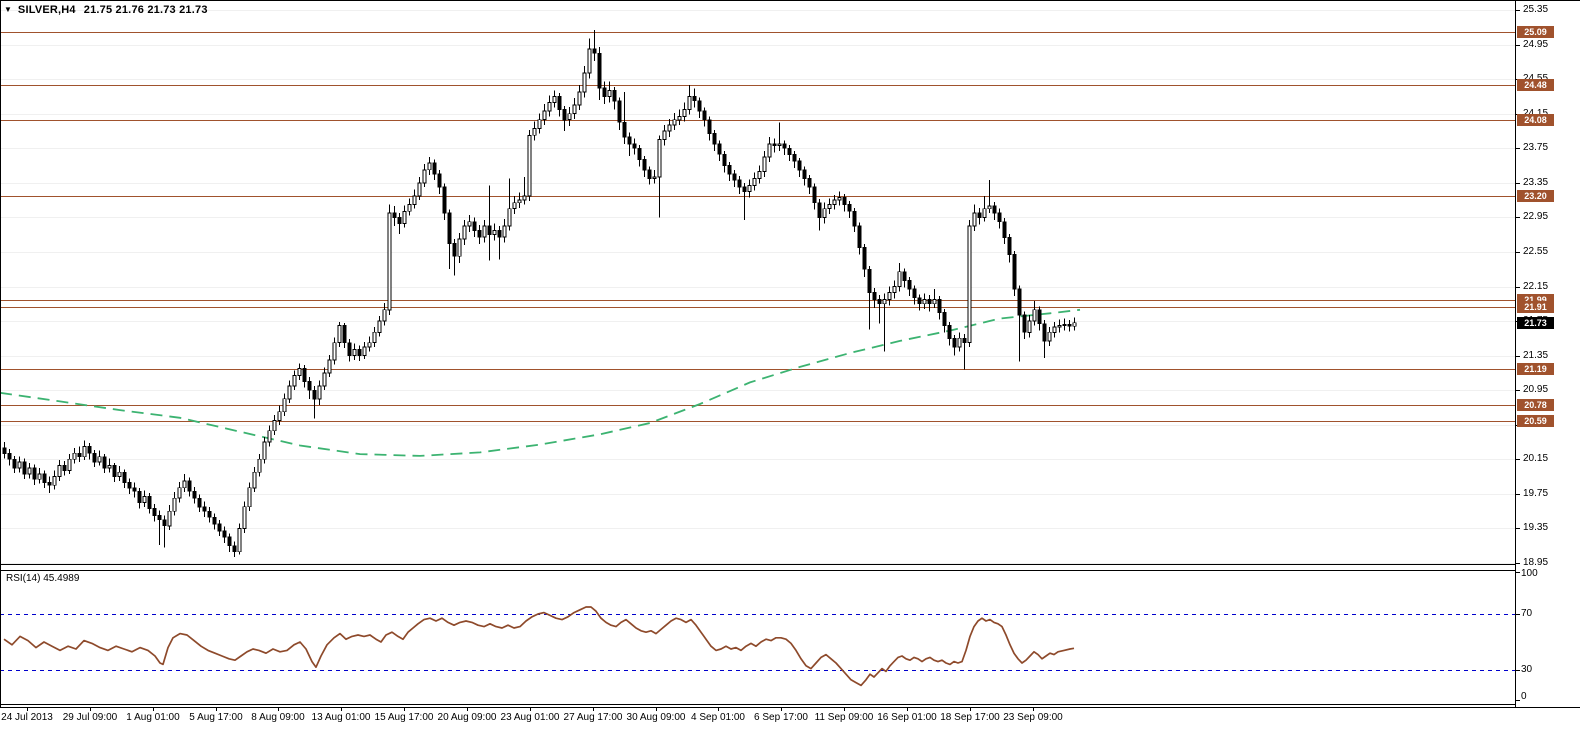  Describe the element at coordinates (1536, 182) in the screenshot. I see `price-axis-label: 23.35` at that location.